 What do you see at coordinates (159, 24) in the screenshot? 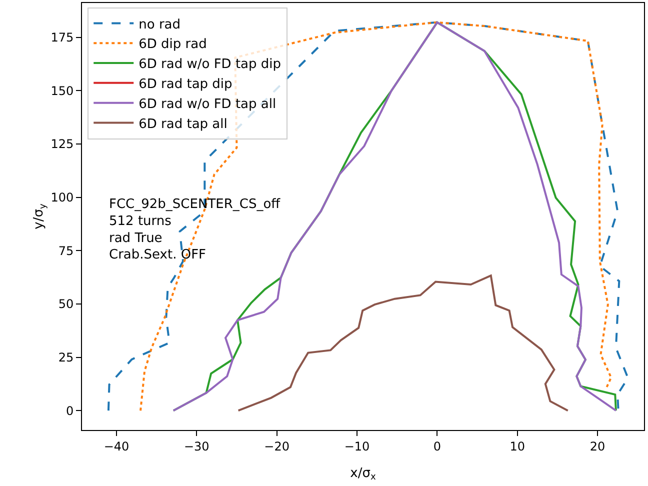
I see `legend-label: no rad` at bounding box center [159, 24].